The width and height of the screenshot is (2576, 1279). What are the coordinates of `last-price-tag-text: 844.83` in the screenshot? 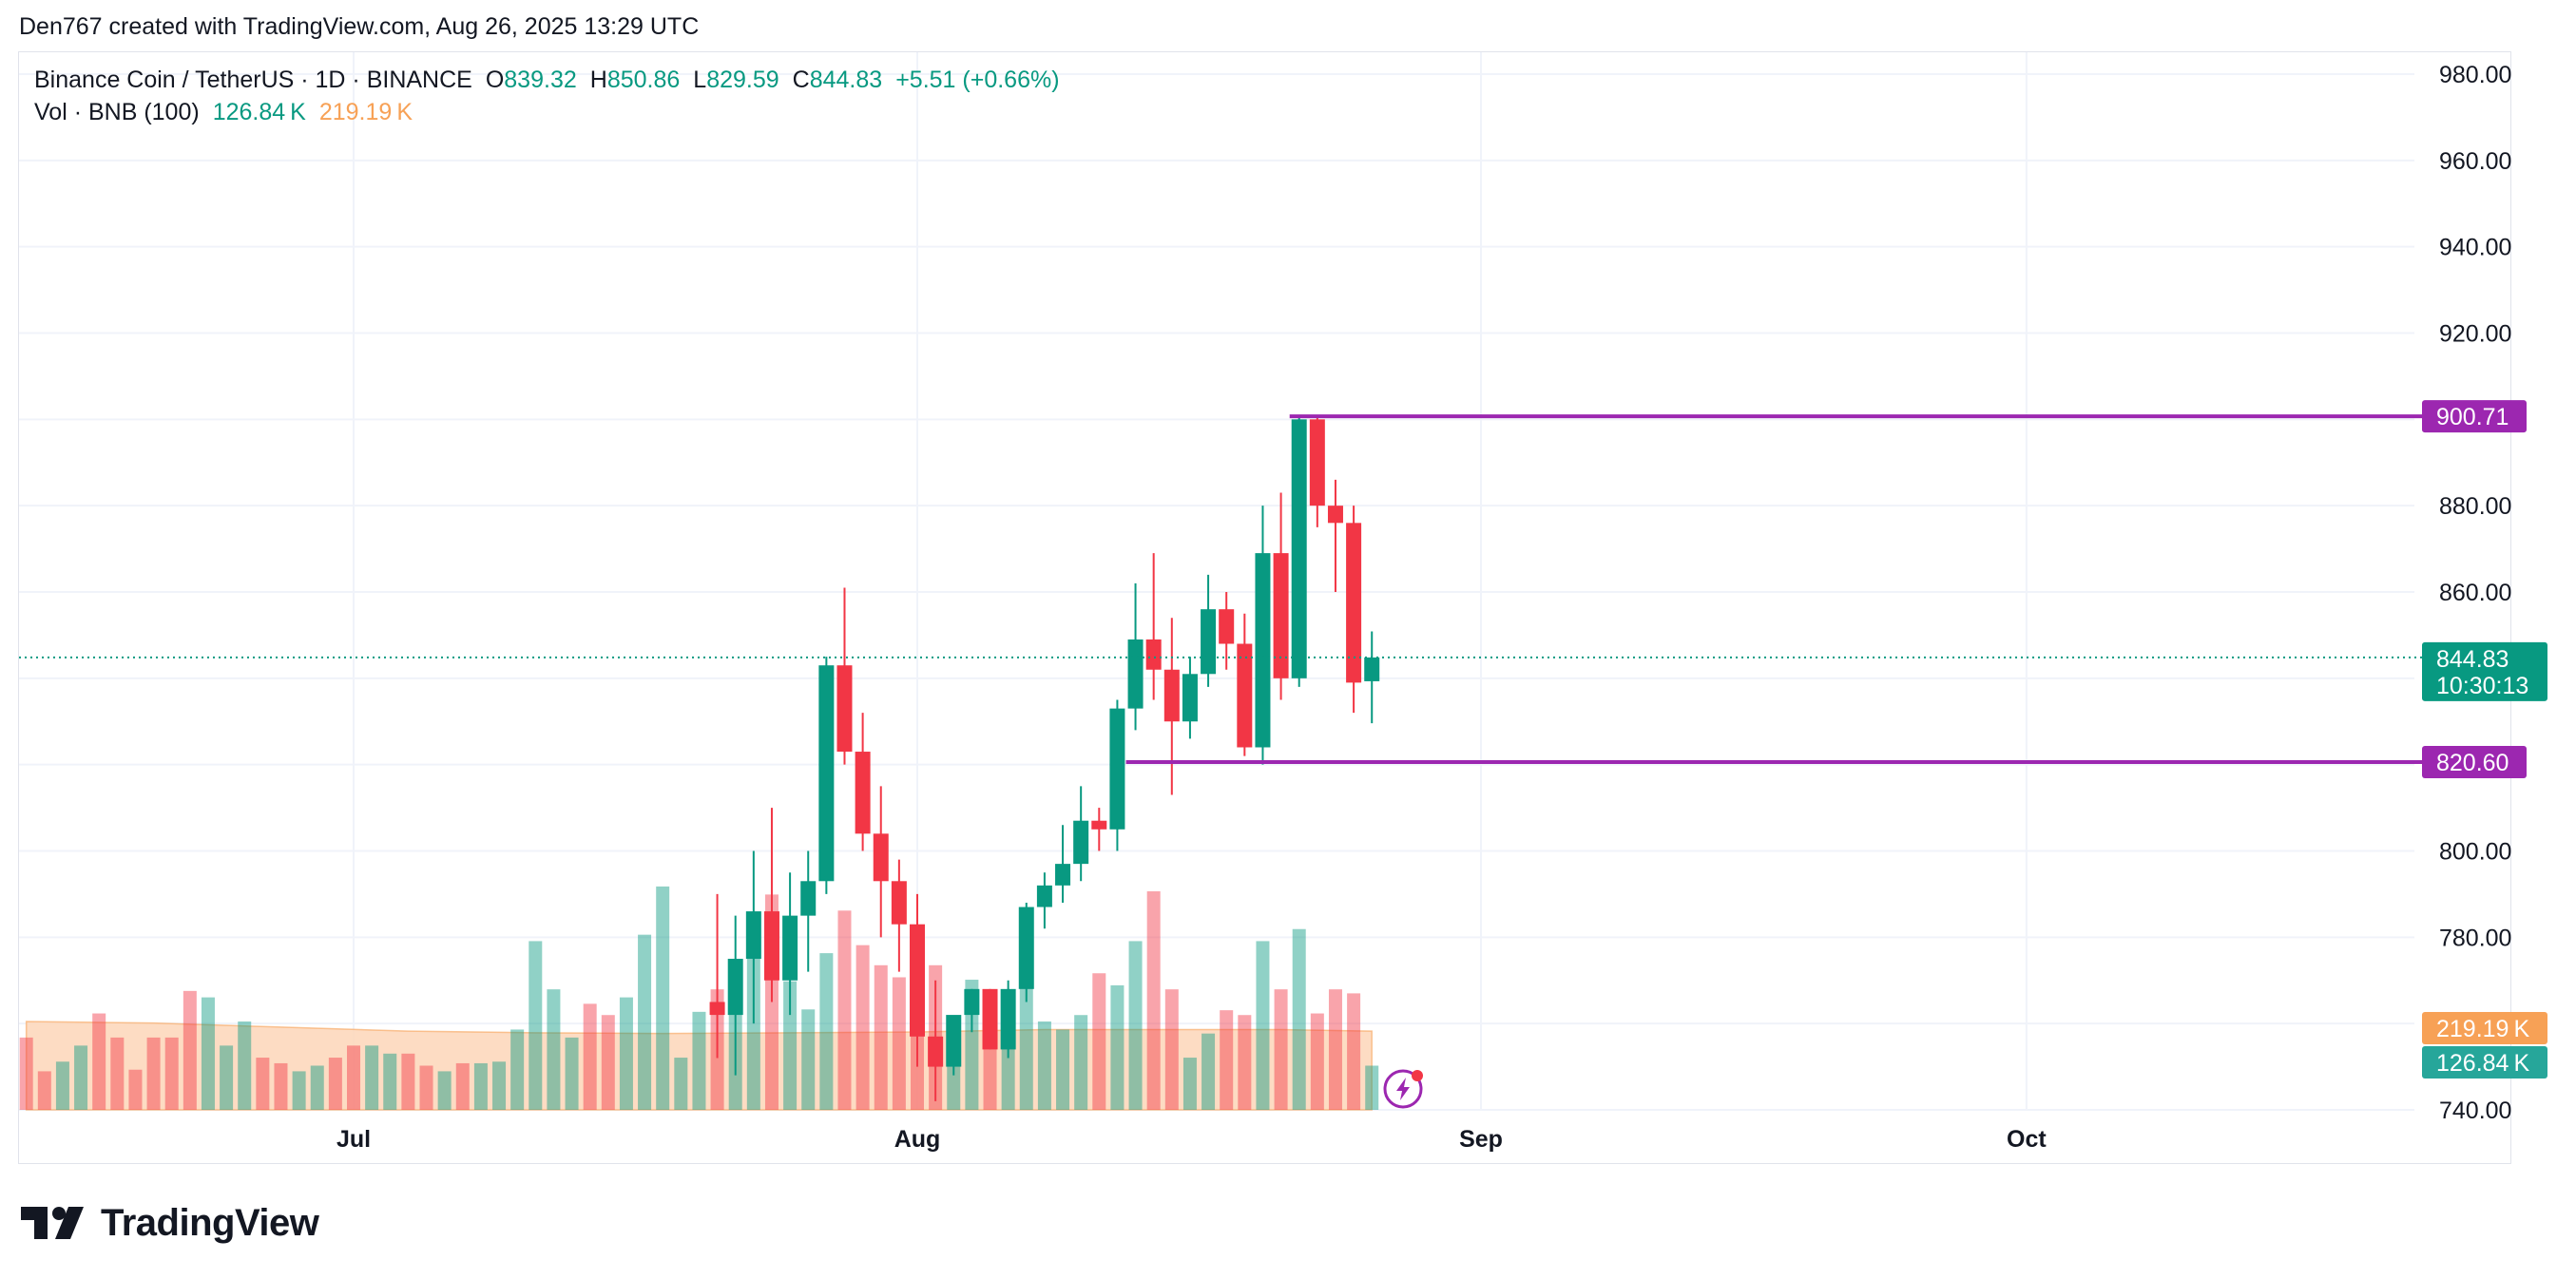 It's located at (2472, 659).